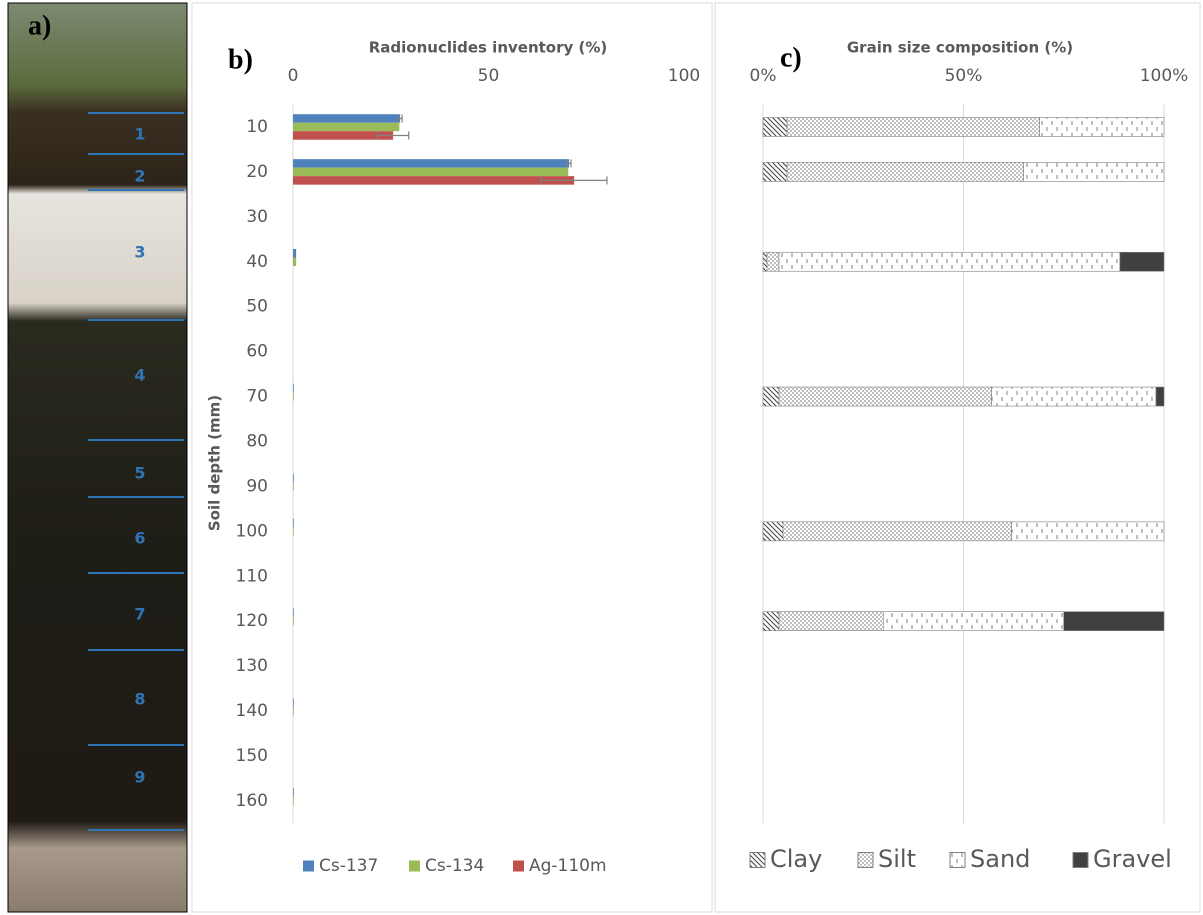  What do you see at coordinates (489, 76) in the screenshot?
I see `x-tick-label: 50` at bounding box center [489, 76].